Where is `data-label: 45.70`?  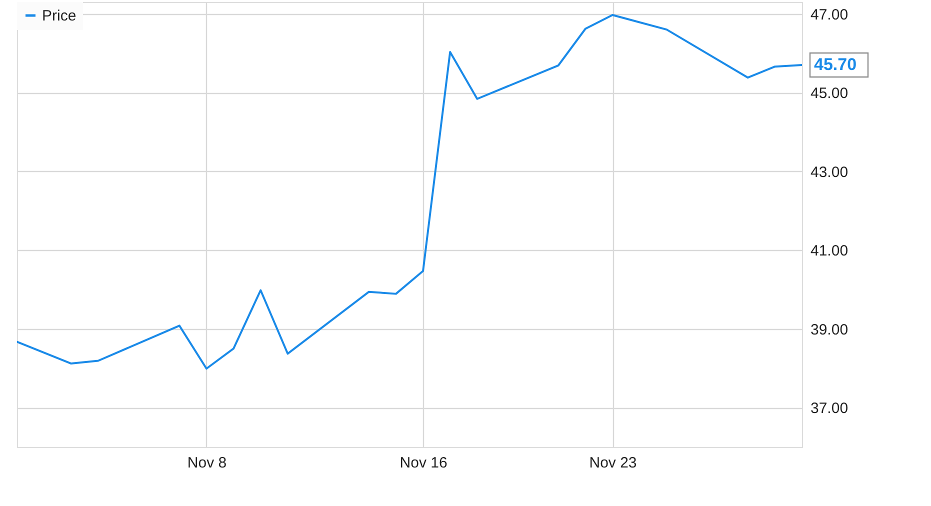
data-label: 45.70 is located at coordinates (835, 64).